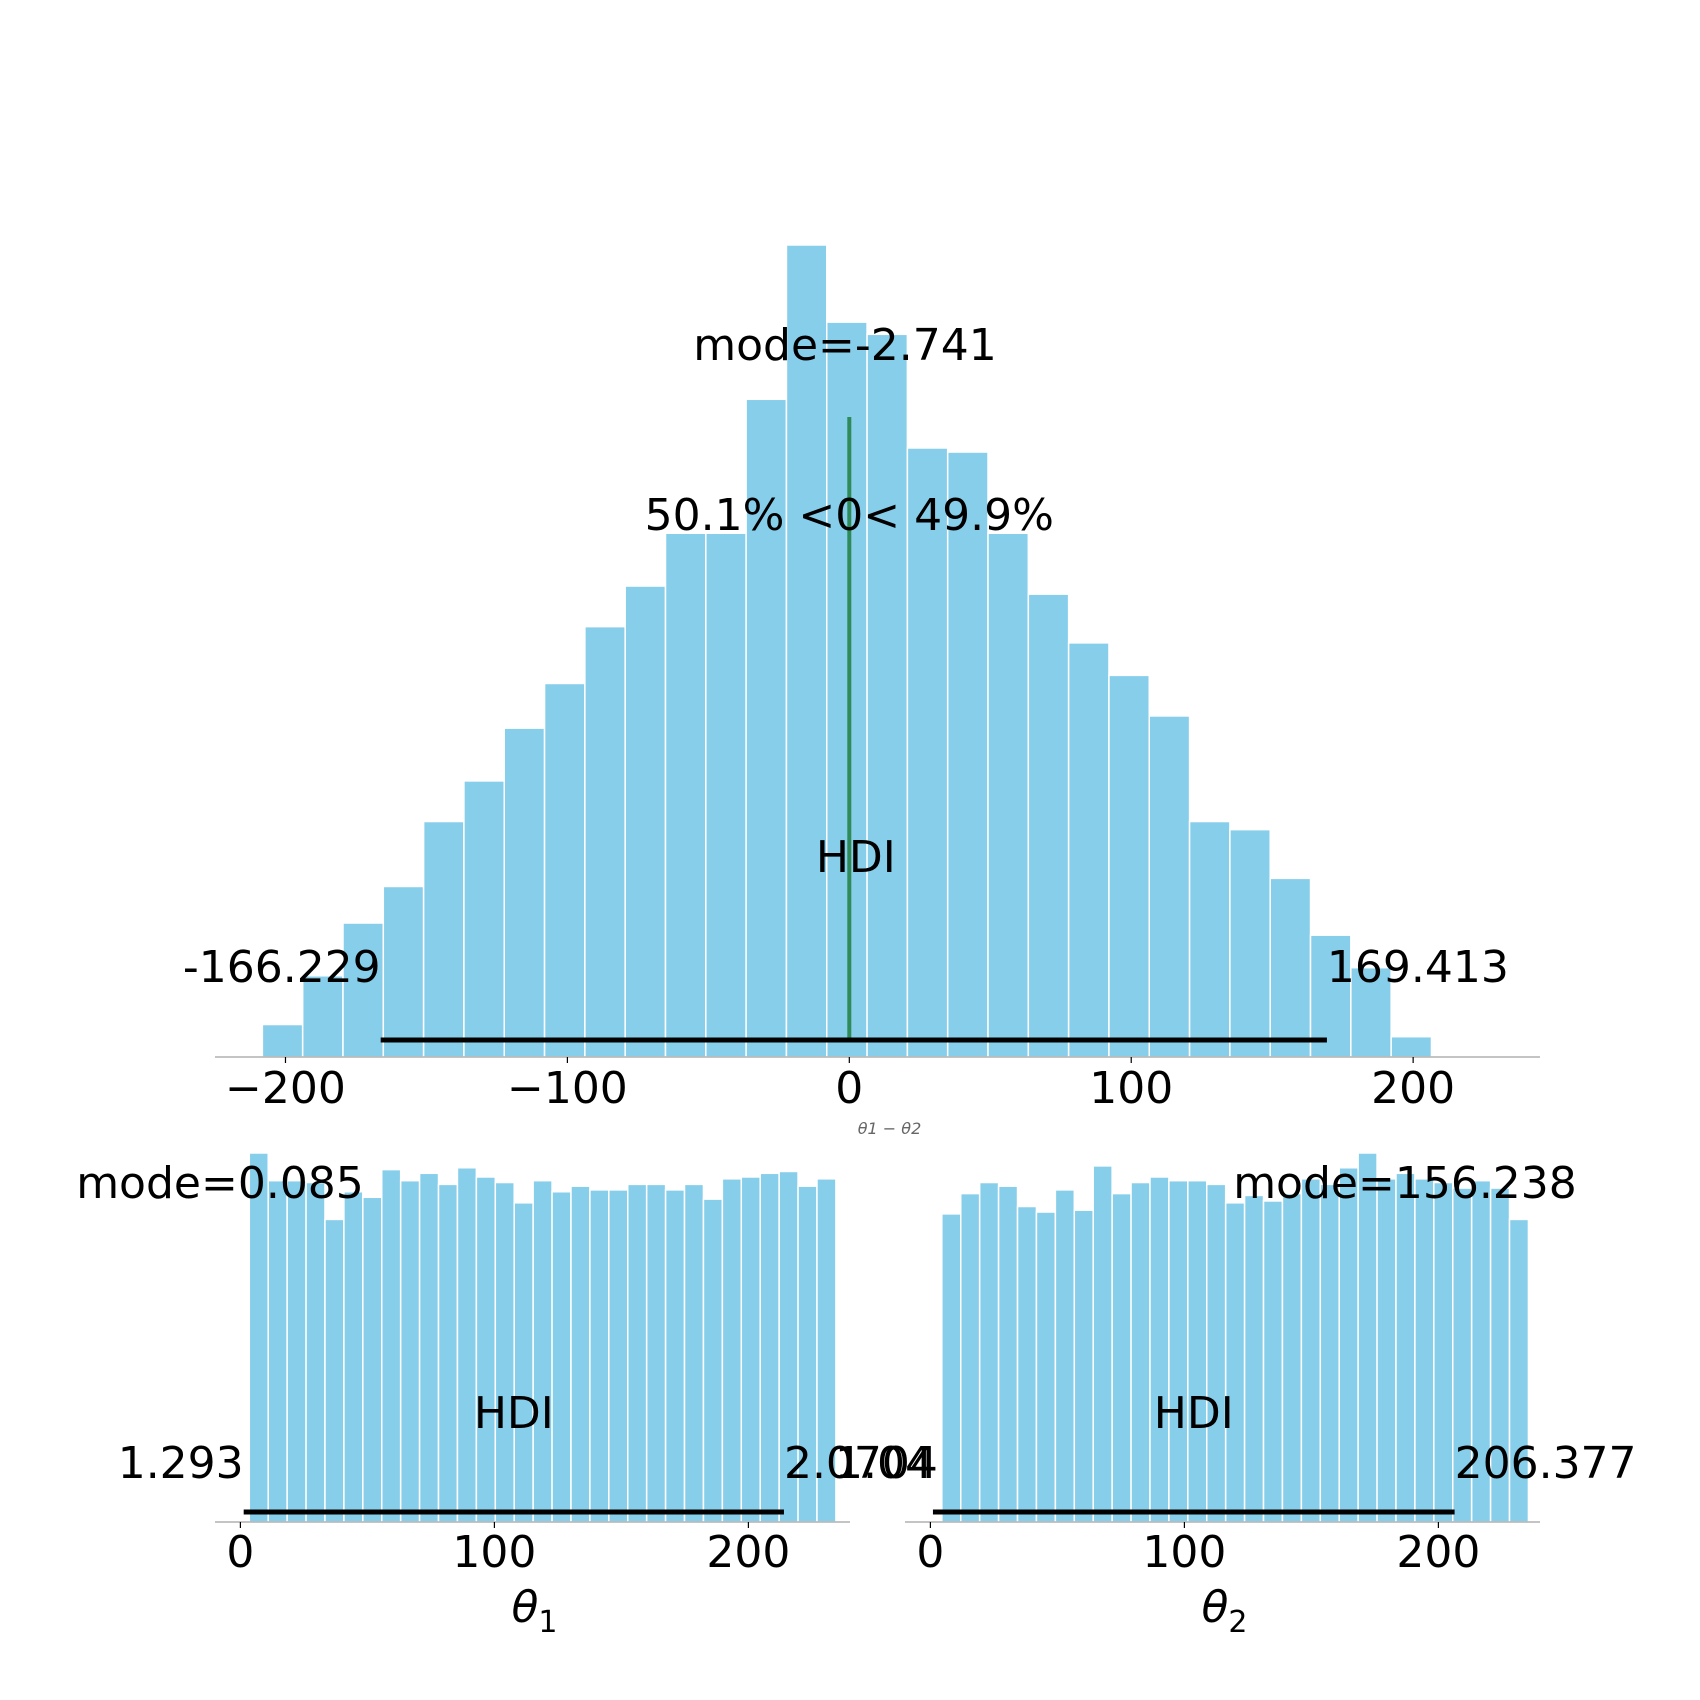  I want to click on theta1-panel: 0 100 200 θ1 mode=0.085 HDI 1.293 2.0704, so click(507, 1396).